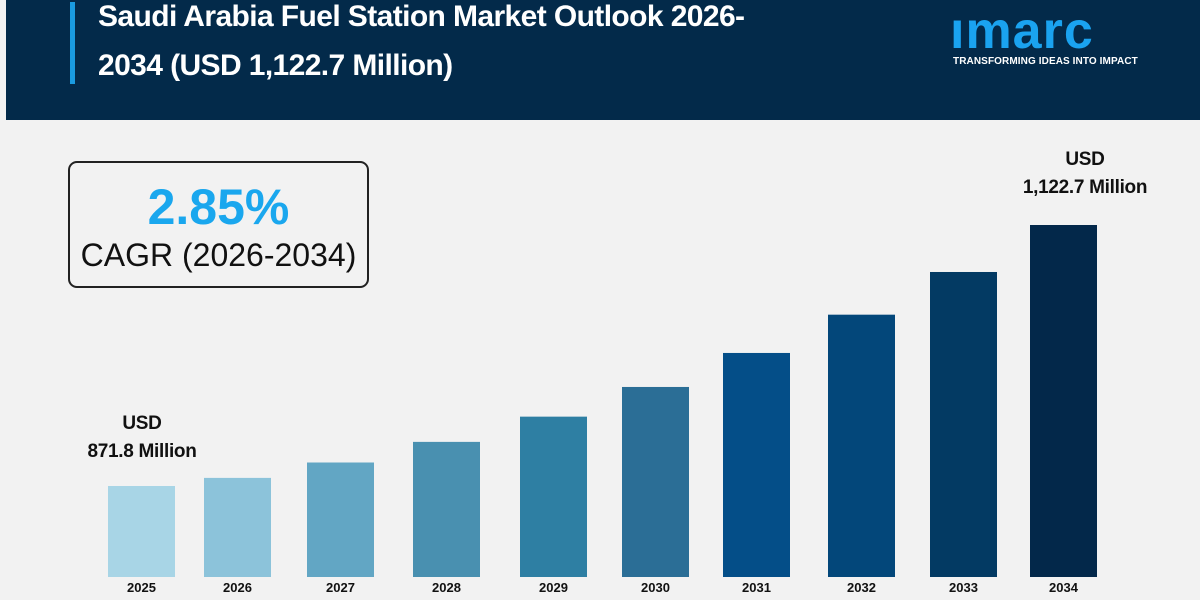  I want to click on logo-tagline: TRANSFORMING IDEAS INTO IMPACT, so click(1045, 61).